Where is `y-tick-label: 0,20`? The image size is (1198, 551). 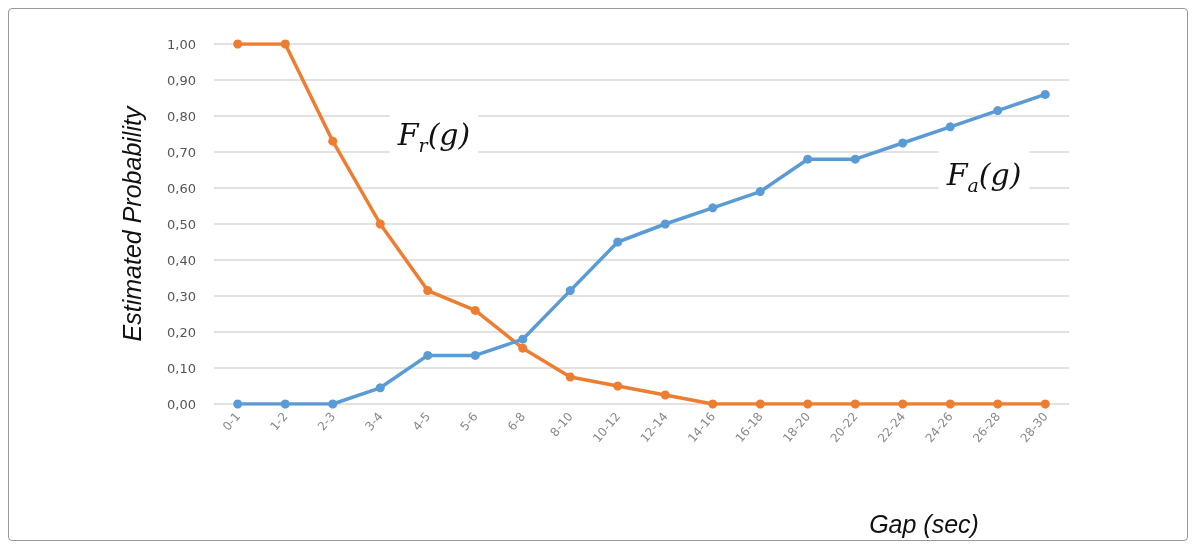 y-tick-label: 0,20 is located at coordinates (181, 332).